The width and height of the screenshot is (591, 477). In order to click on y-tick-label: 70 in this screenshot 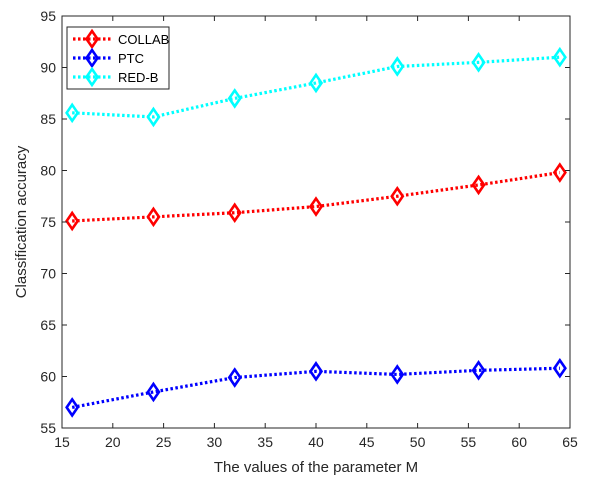, I will do `click(48, 274)`.